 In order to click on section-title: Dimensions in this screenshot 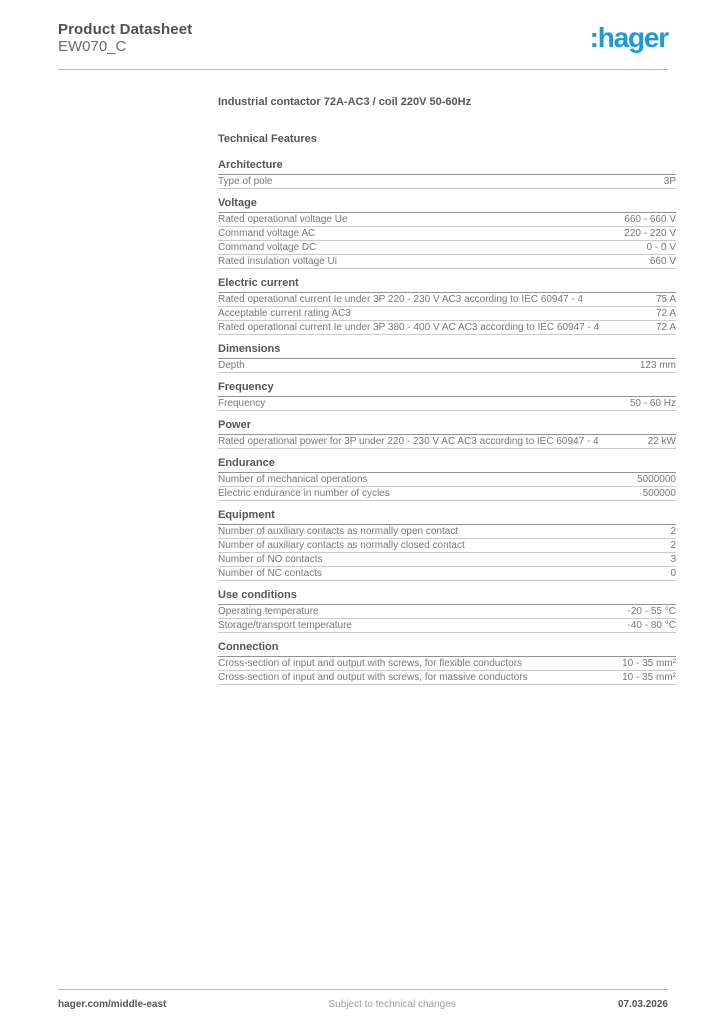, I will do `click(447, 351)`.